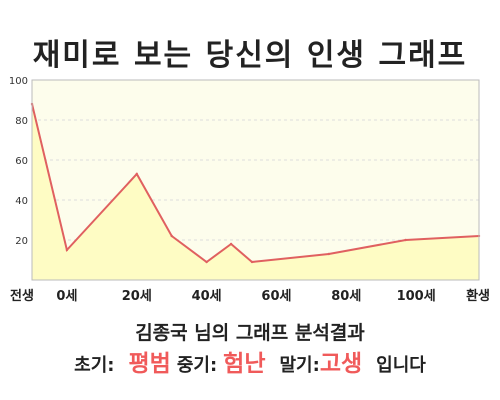 Image resolution: width=500 pixels, height=400 pixels. I want to click on analysis-result: 초기: 평범 중기: 험난 말기:고생 입니다, so click(250, 361).